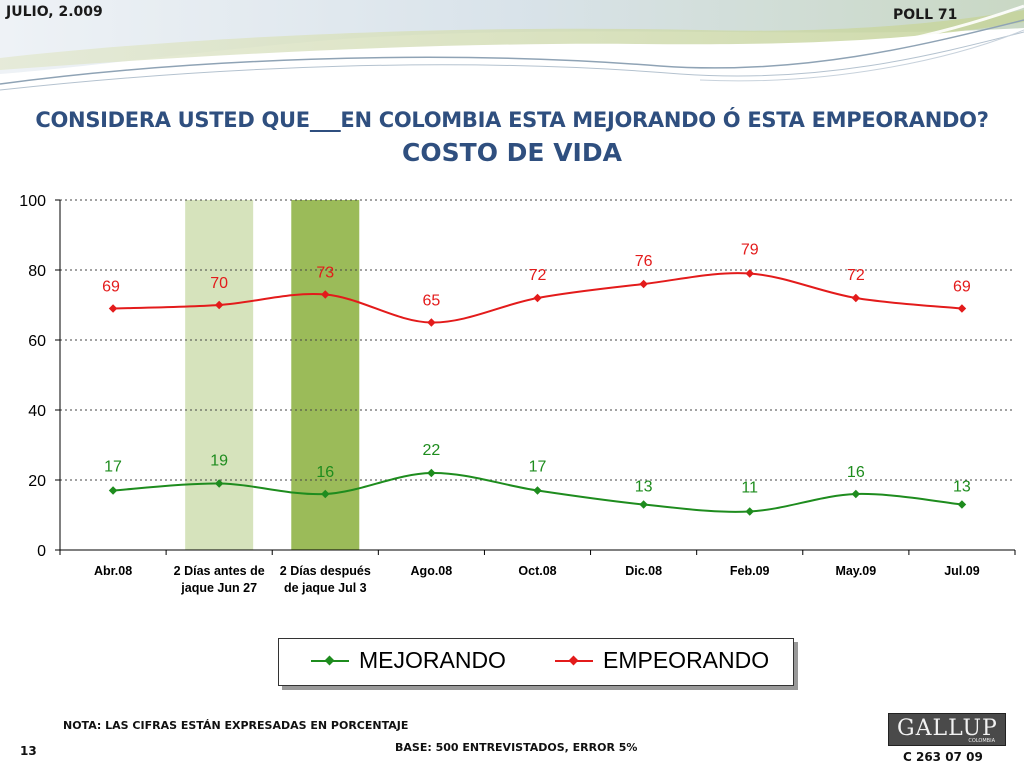 Image resolution: width=1024 pixels, height=768 pixels. Describe the element at coordinates (943, 757) in the screenshot. I see `document-code: C 263 07 09` at that location.